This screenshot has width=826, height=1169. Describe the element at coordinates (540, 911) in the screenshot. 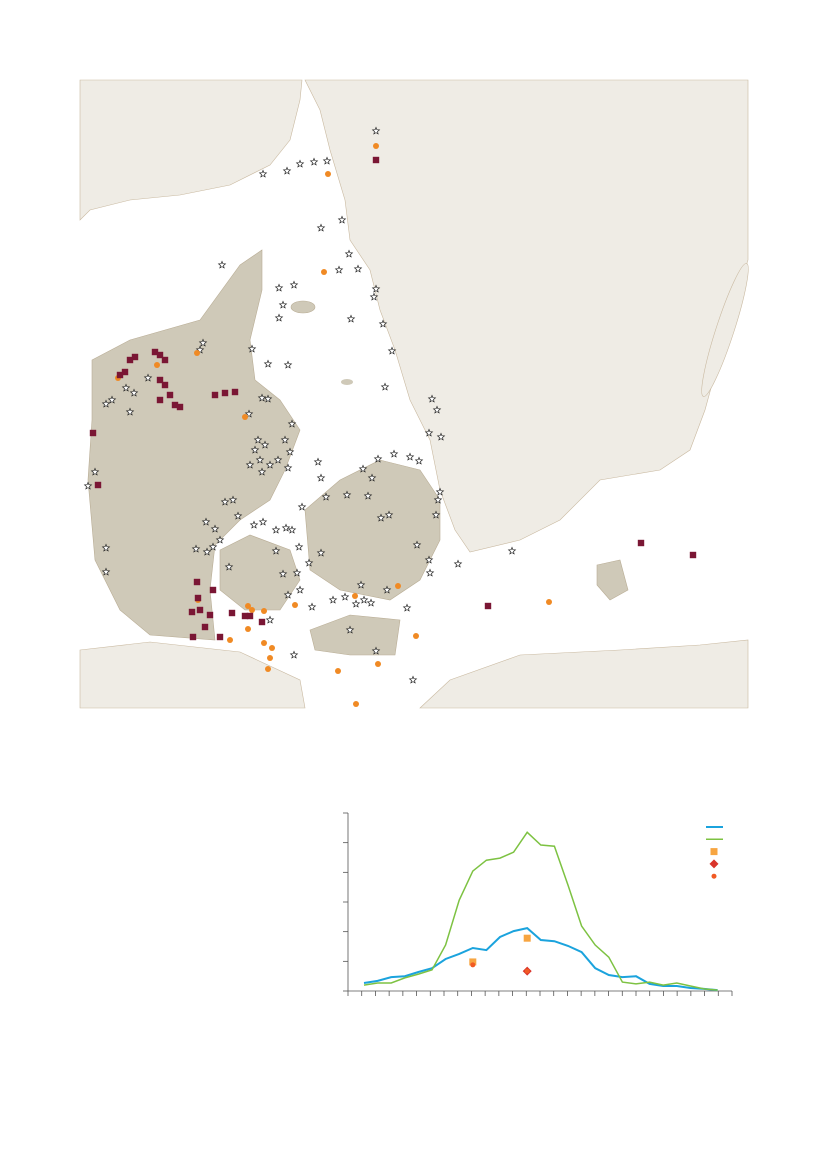

I see `series-line` at that location.